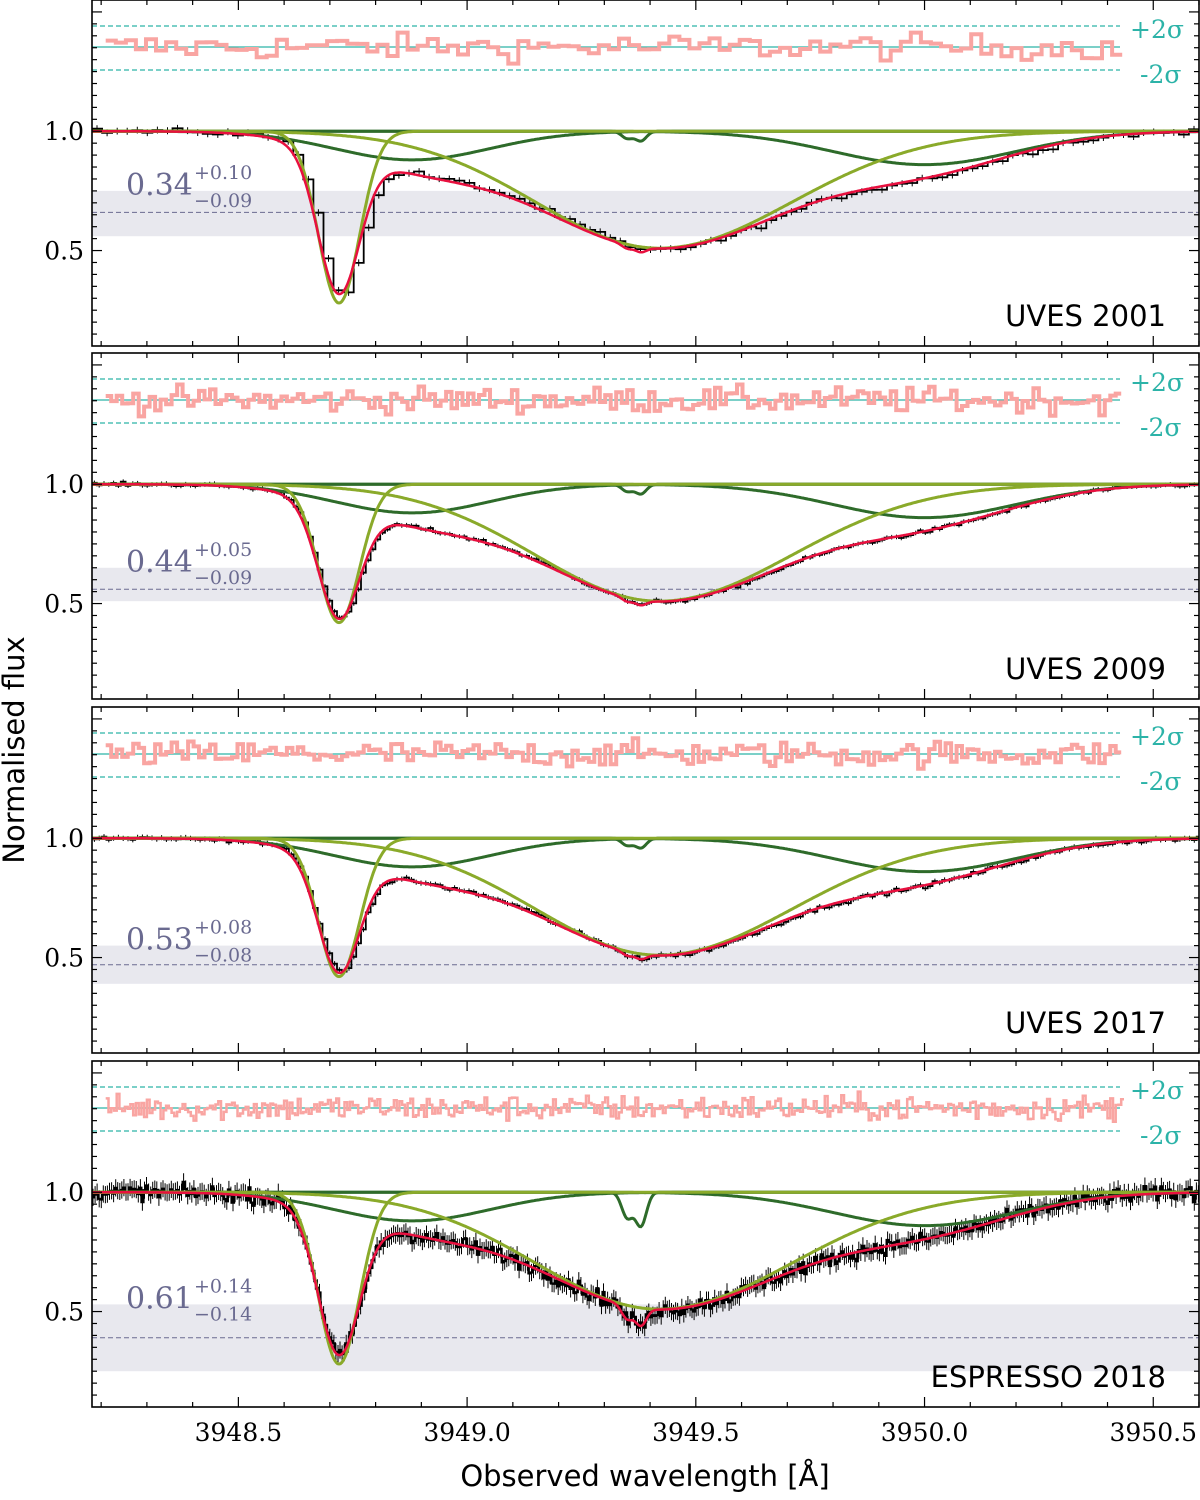  What do you see at coordinates (1085, 316) in the screenshot?
I see `panel-label: UVES 2001` at bounding box center [1085, 316].